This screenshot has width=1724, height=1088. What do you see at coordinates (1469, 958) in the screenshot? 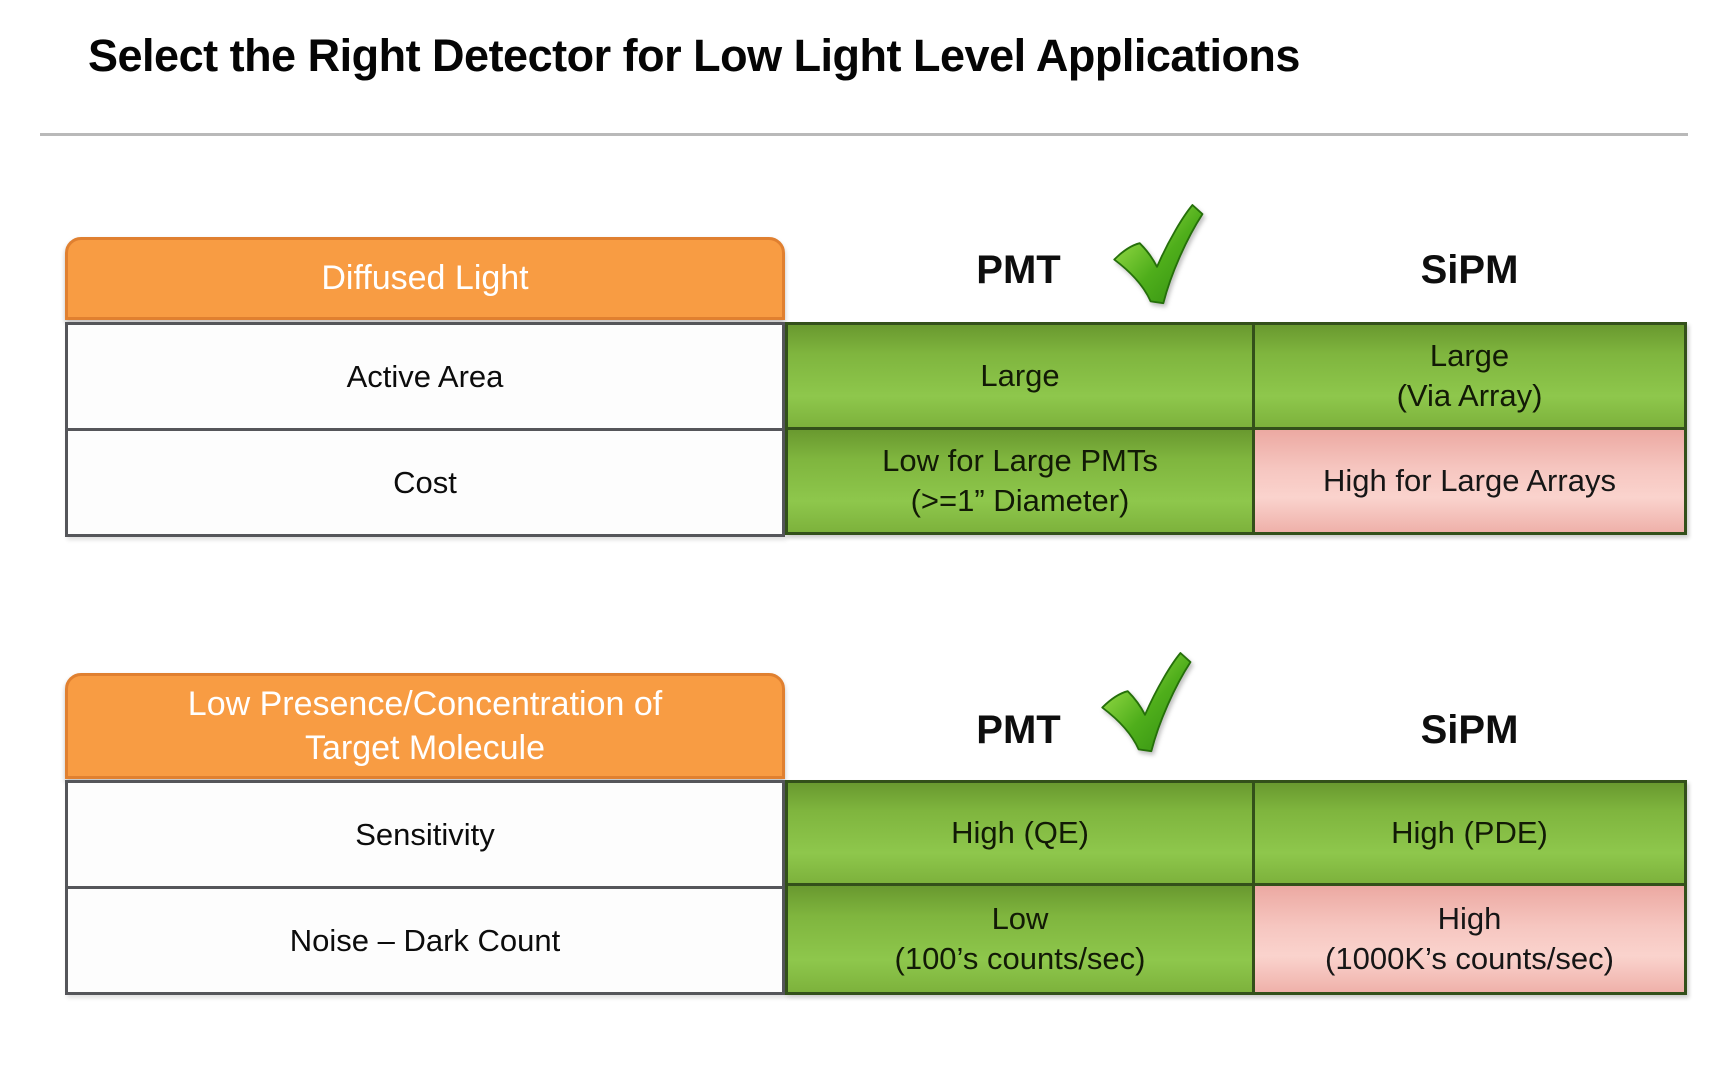
I see `cell-text: (1000K’s counts/sec)` at bounding box center [1469, 958].